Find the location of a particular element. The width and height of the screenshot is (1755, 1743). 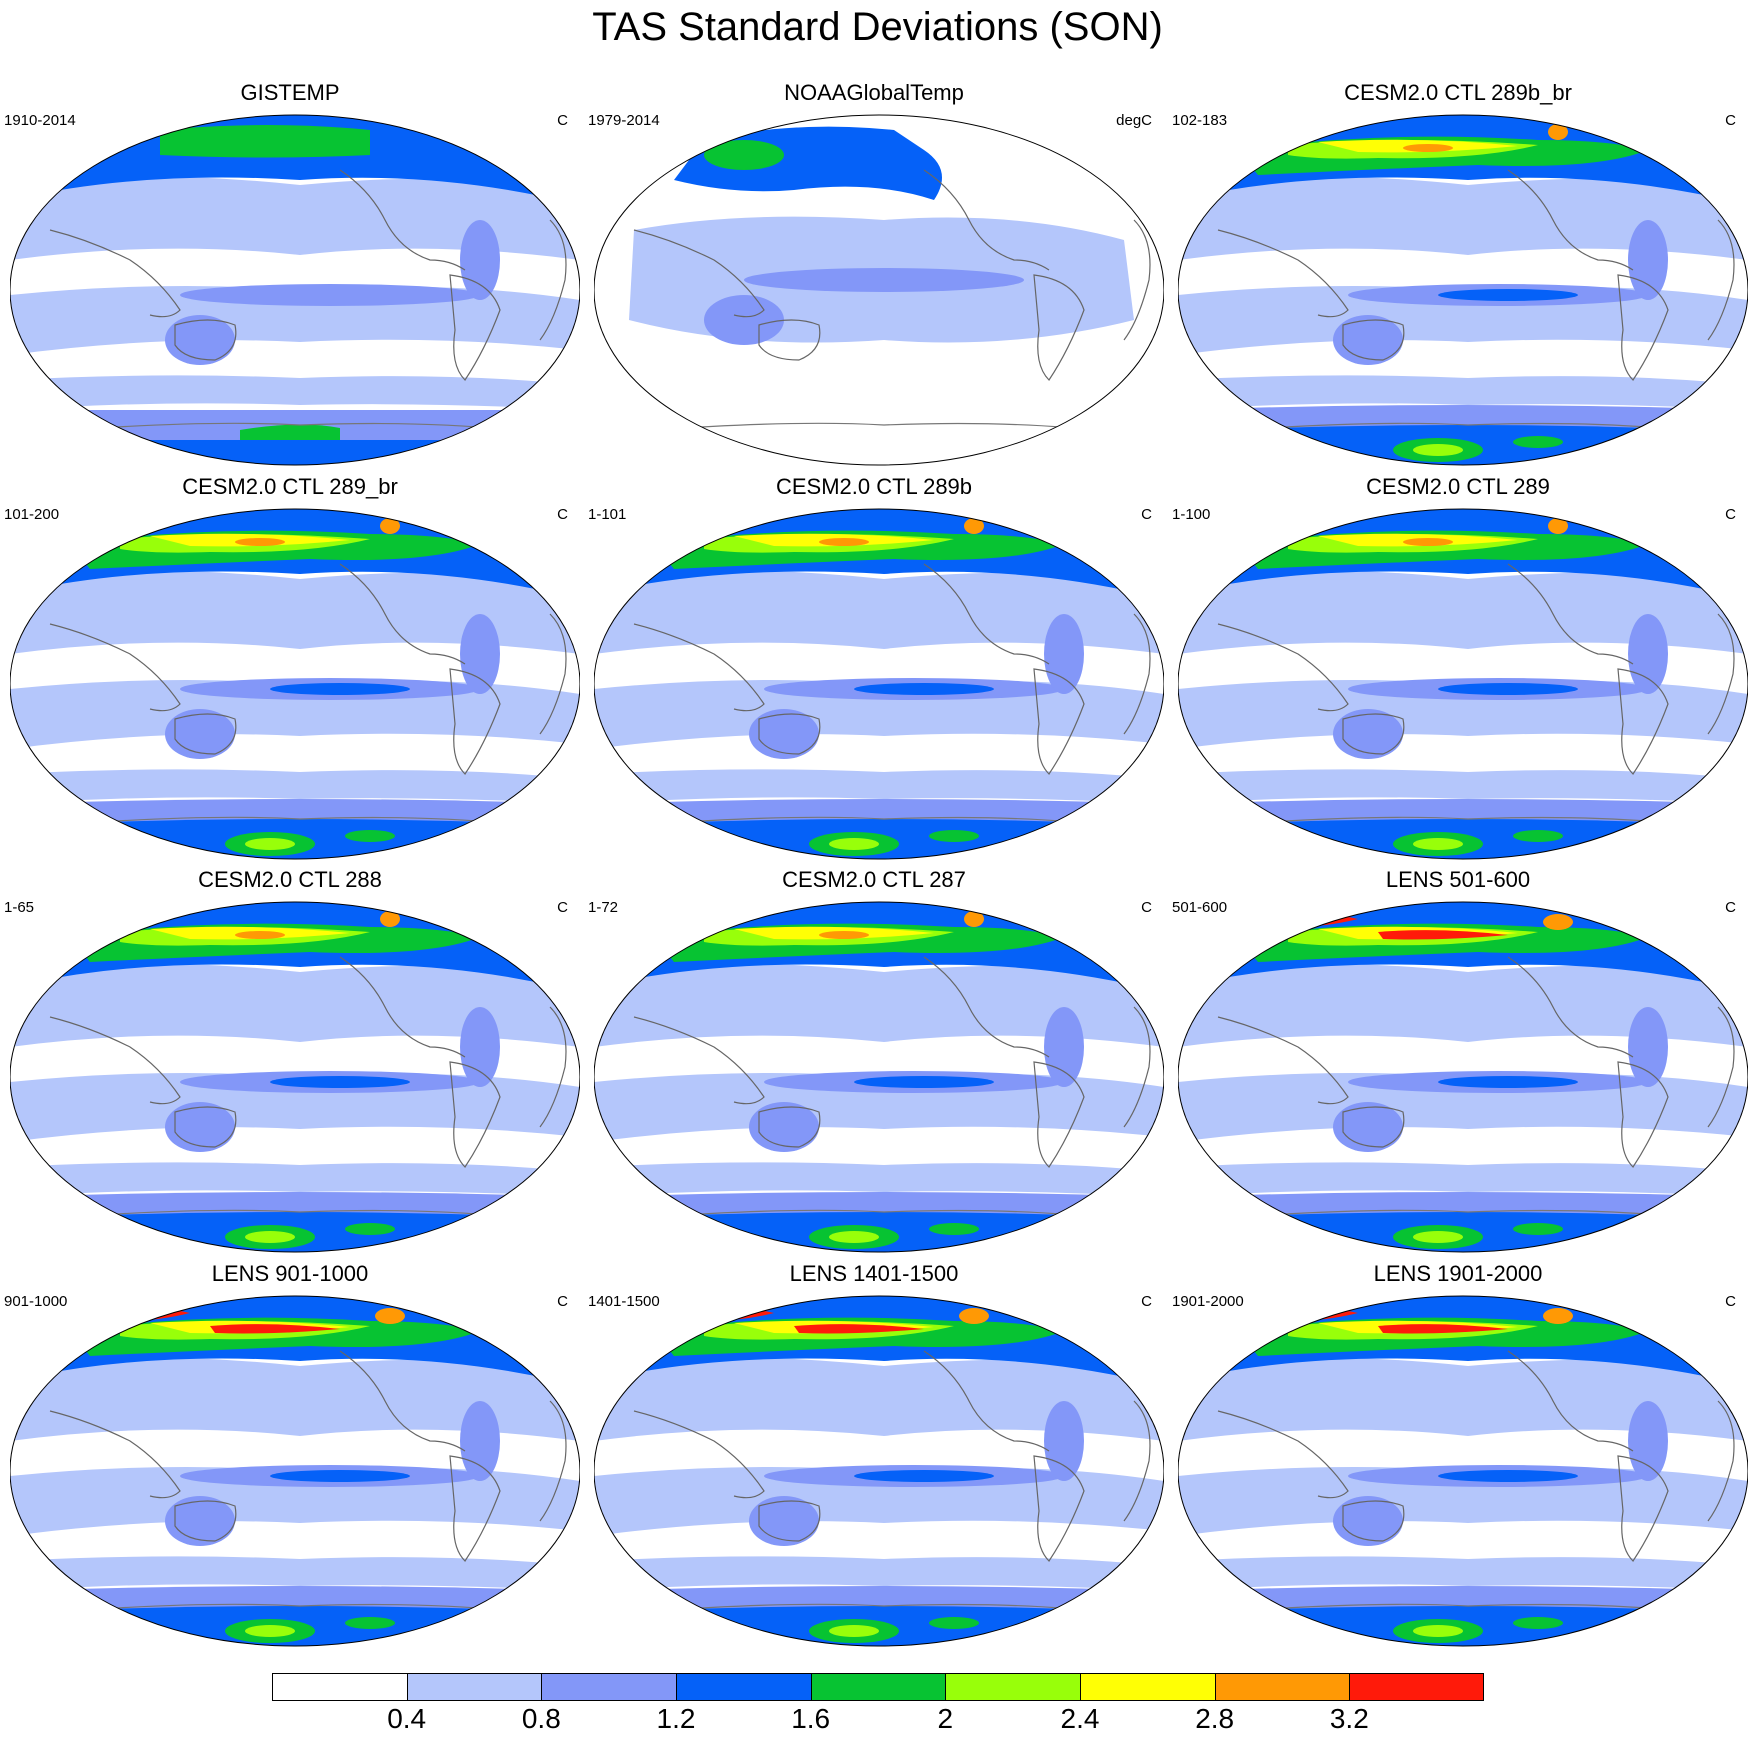

panel-period: 102-183 is located at coordinates (1200, 120).